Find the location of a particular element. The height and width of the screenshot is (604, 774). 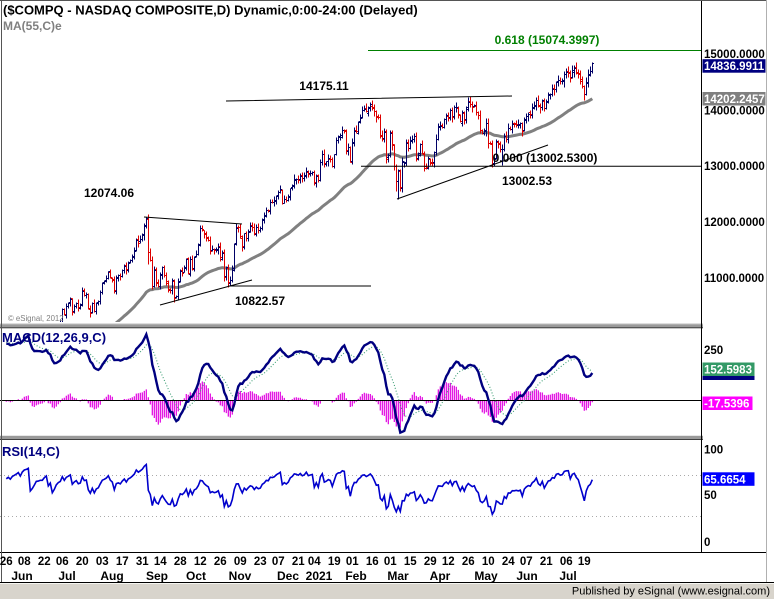

svg-text: © eSignal, 2012 is located at coordinates (36, 318).